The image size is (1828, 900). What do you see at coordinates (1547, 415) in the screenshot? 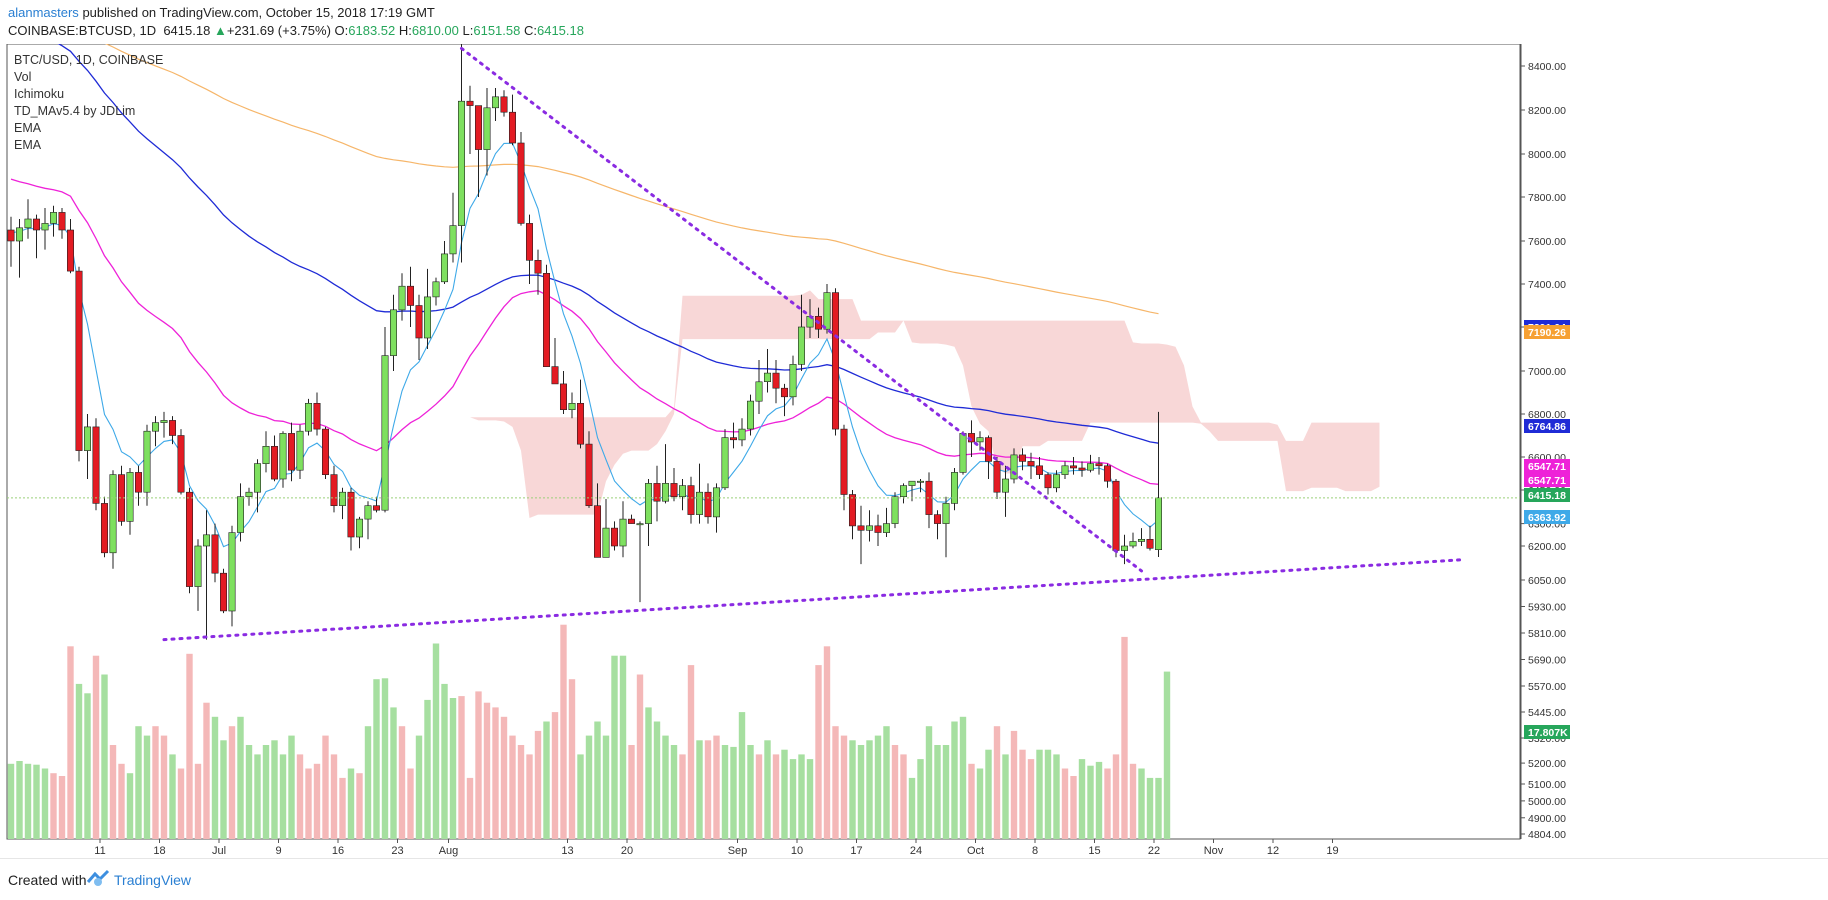
I see `price-tick-label: 6800.00` at bounding box center [1547, 415].